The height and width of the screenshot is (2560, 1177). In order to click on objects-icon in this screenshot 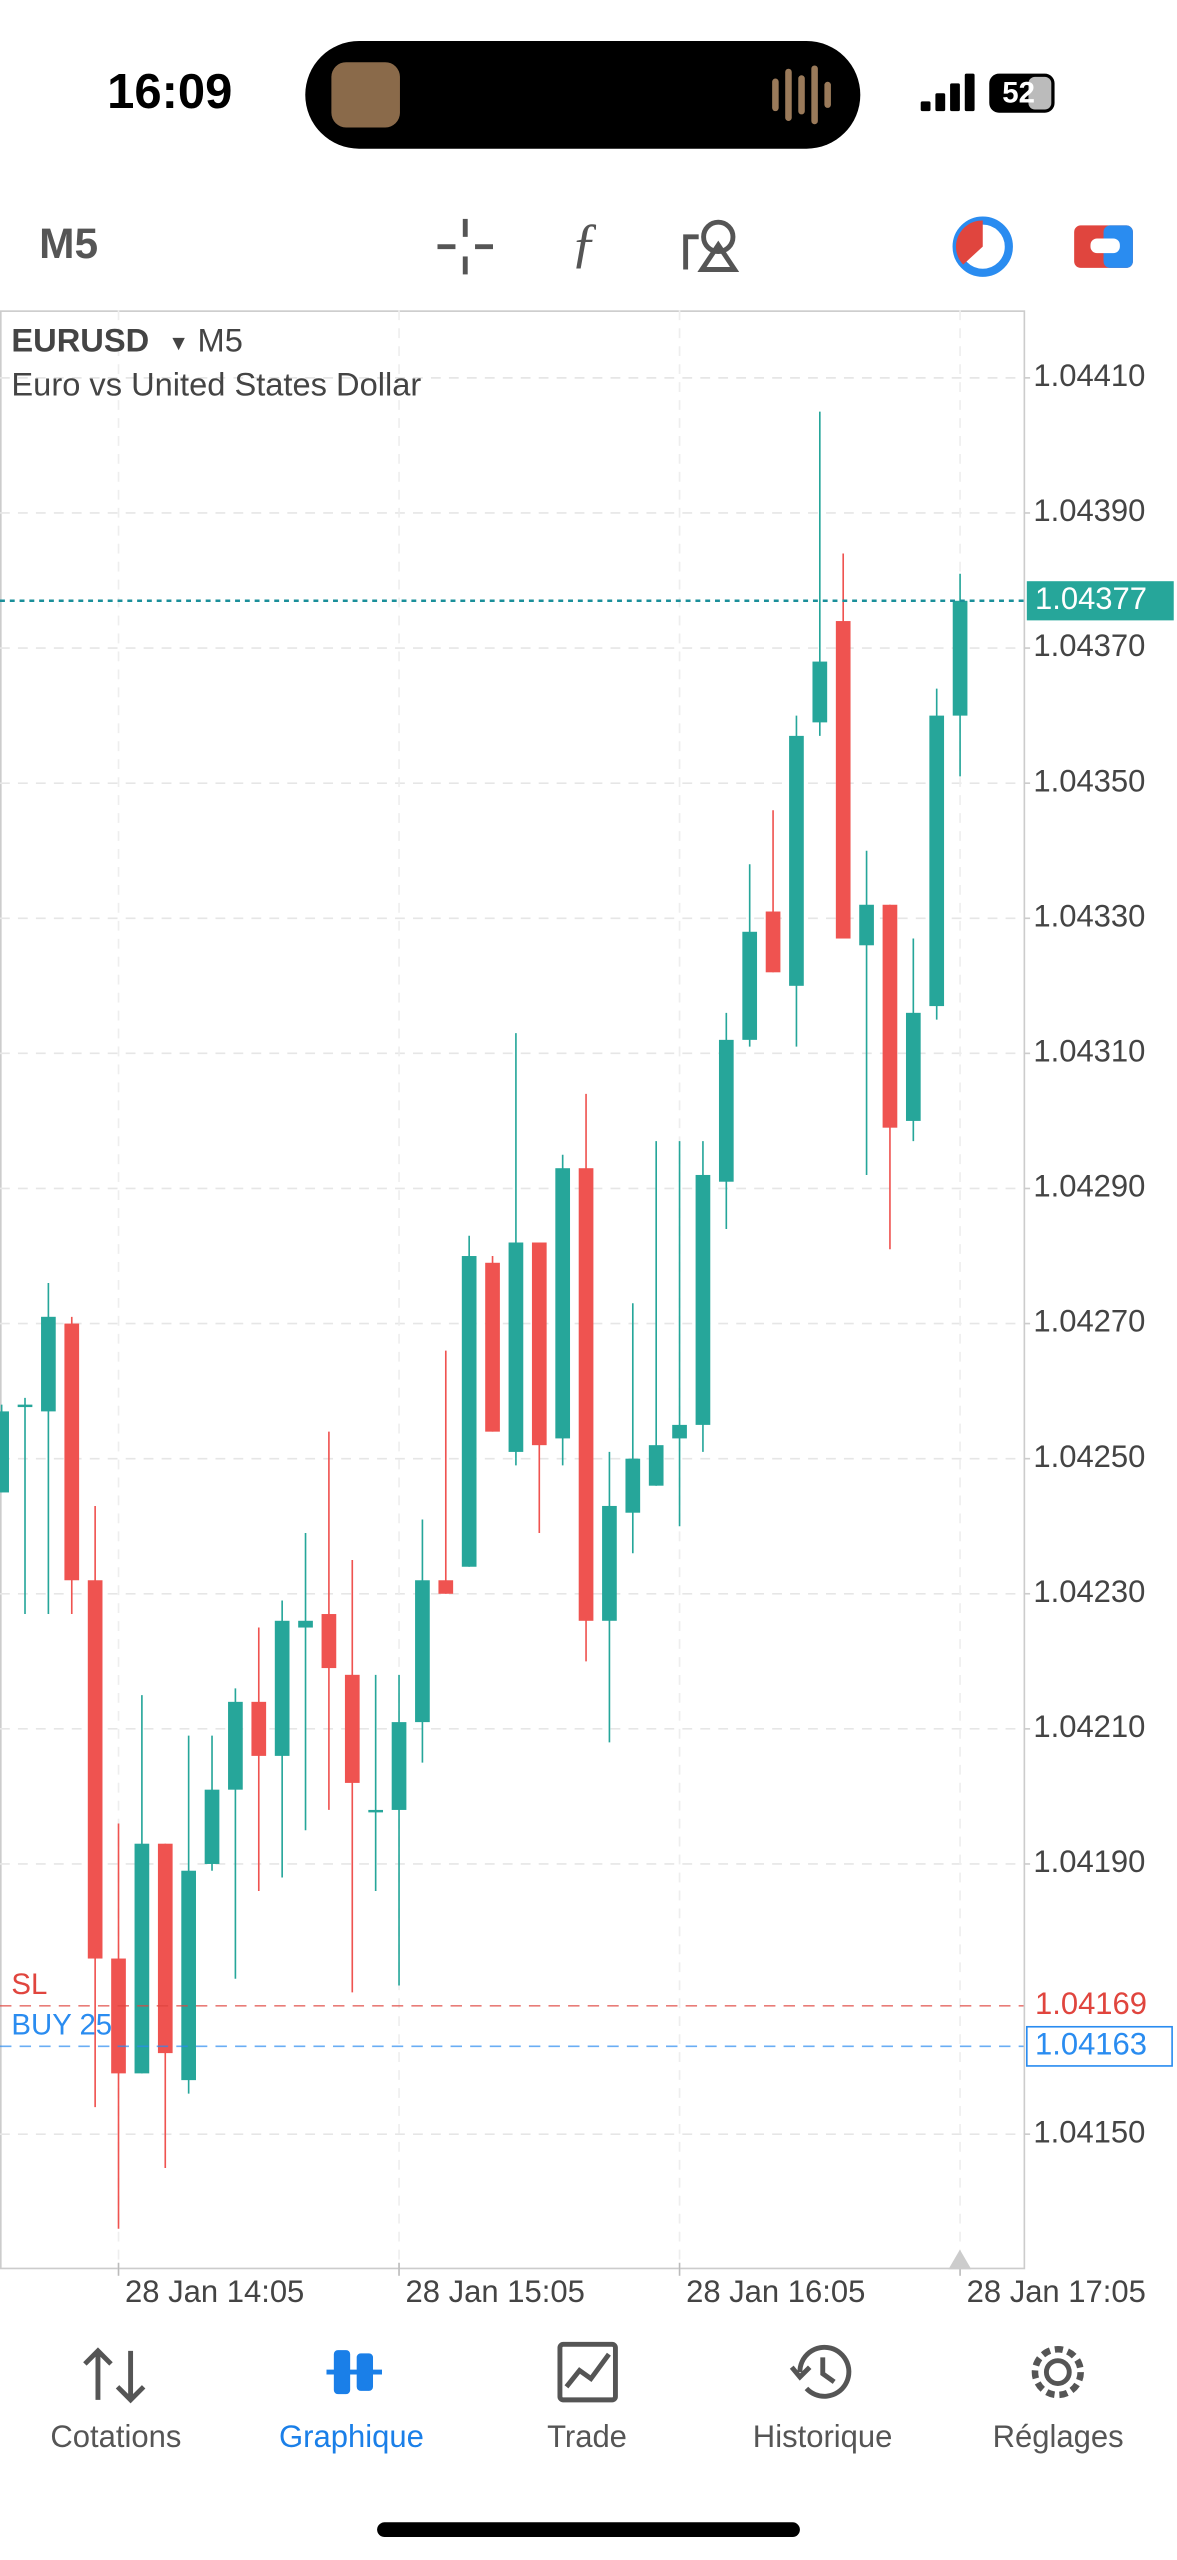, I will do `click(711, 245)`.